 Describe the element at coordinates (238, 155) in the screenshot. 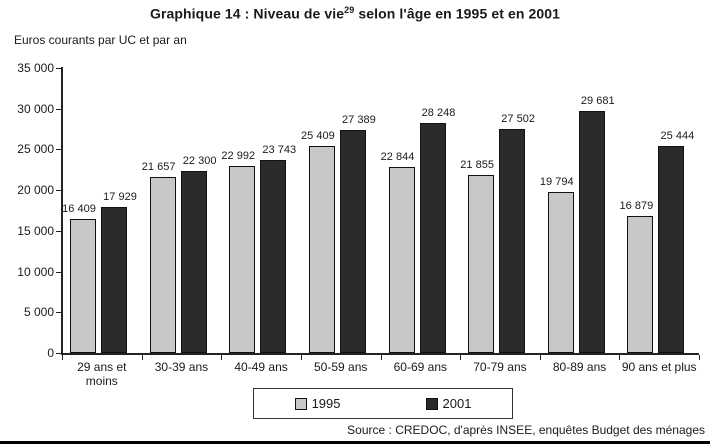

I see `value-label-1995: 22 992` at that location.